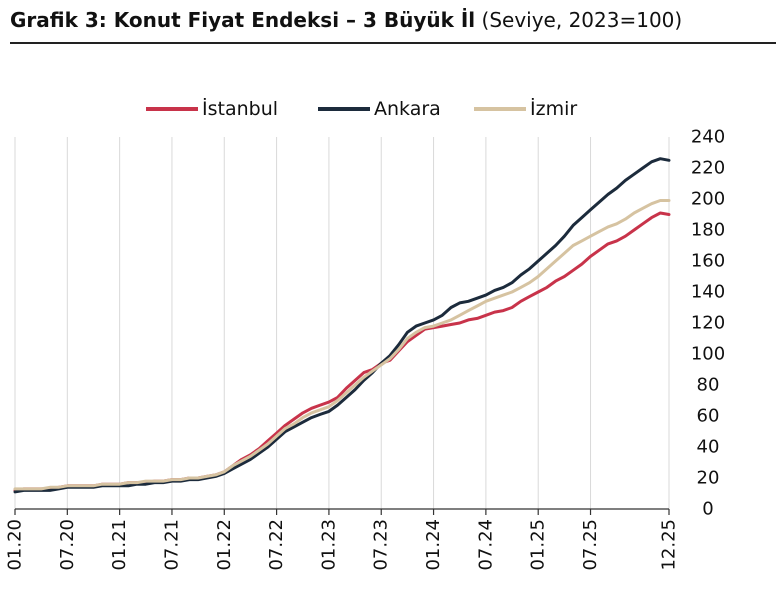 This screenshot has height=592, width=782. I want to click on legend-label-1: Ankara, so click(407, 109).